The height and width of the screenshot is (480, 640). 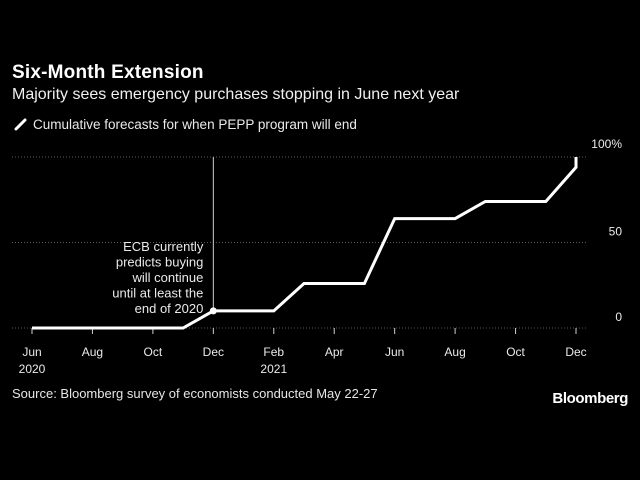 What do you see at coordinates (273, 352) in the screenshot?
I see `x-tick-label: Feb` at bounding box center [273, 352].